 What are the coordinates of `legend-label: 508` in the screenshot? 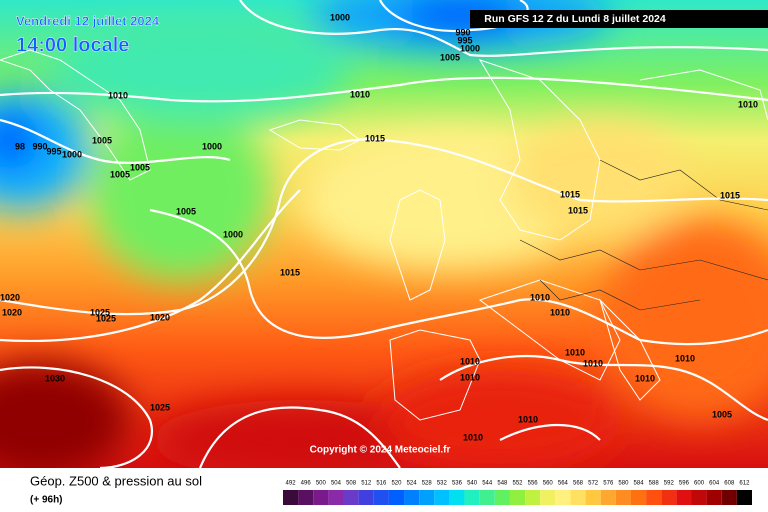 It's located at (351, 484).